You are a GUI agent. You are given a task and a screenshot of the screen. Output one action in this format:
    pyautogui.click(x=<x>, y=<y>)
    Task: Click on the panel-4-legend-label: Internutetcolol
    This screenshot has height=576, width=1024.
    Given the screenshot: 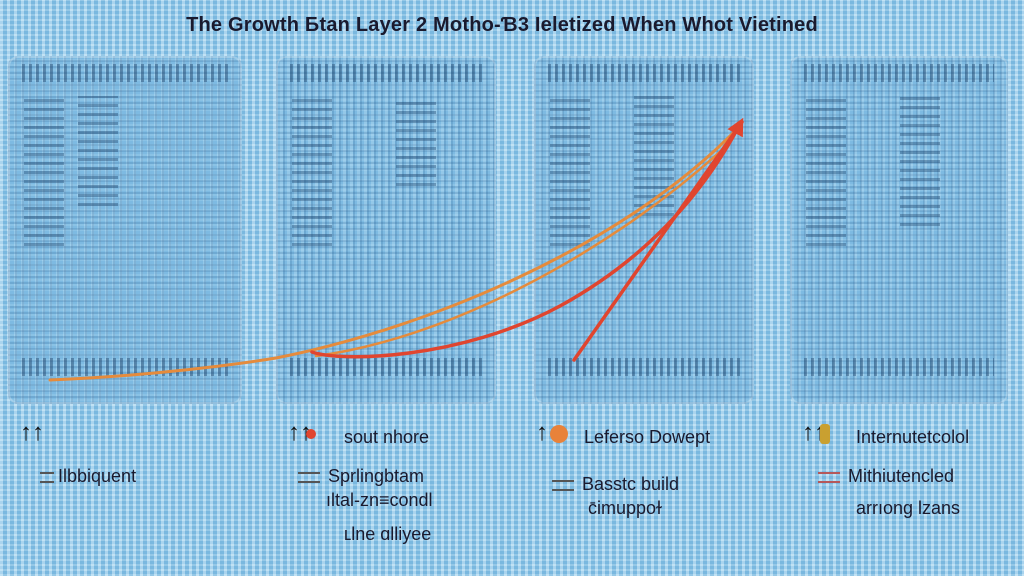 What is the action you would take?
    pyautogui.click(x=913, y=437)
    